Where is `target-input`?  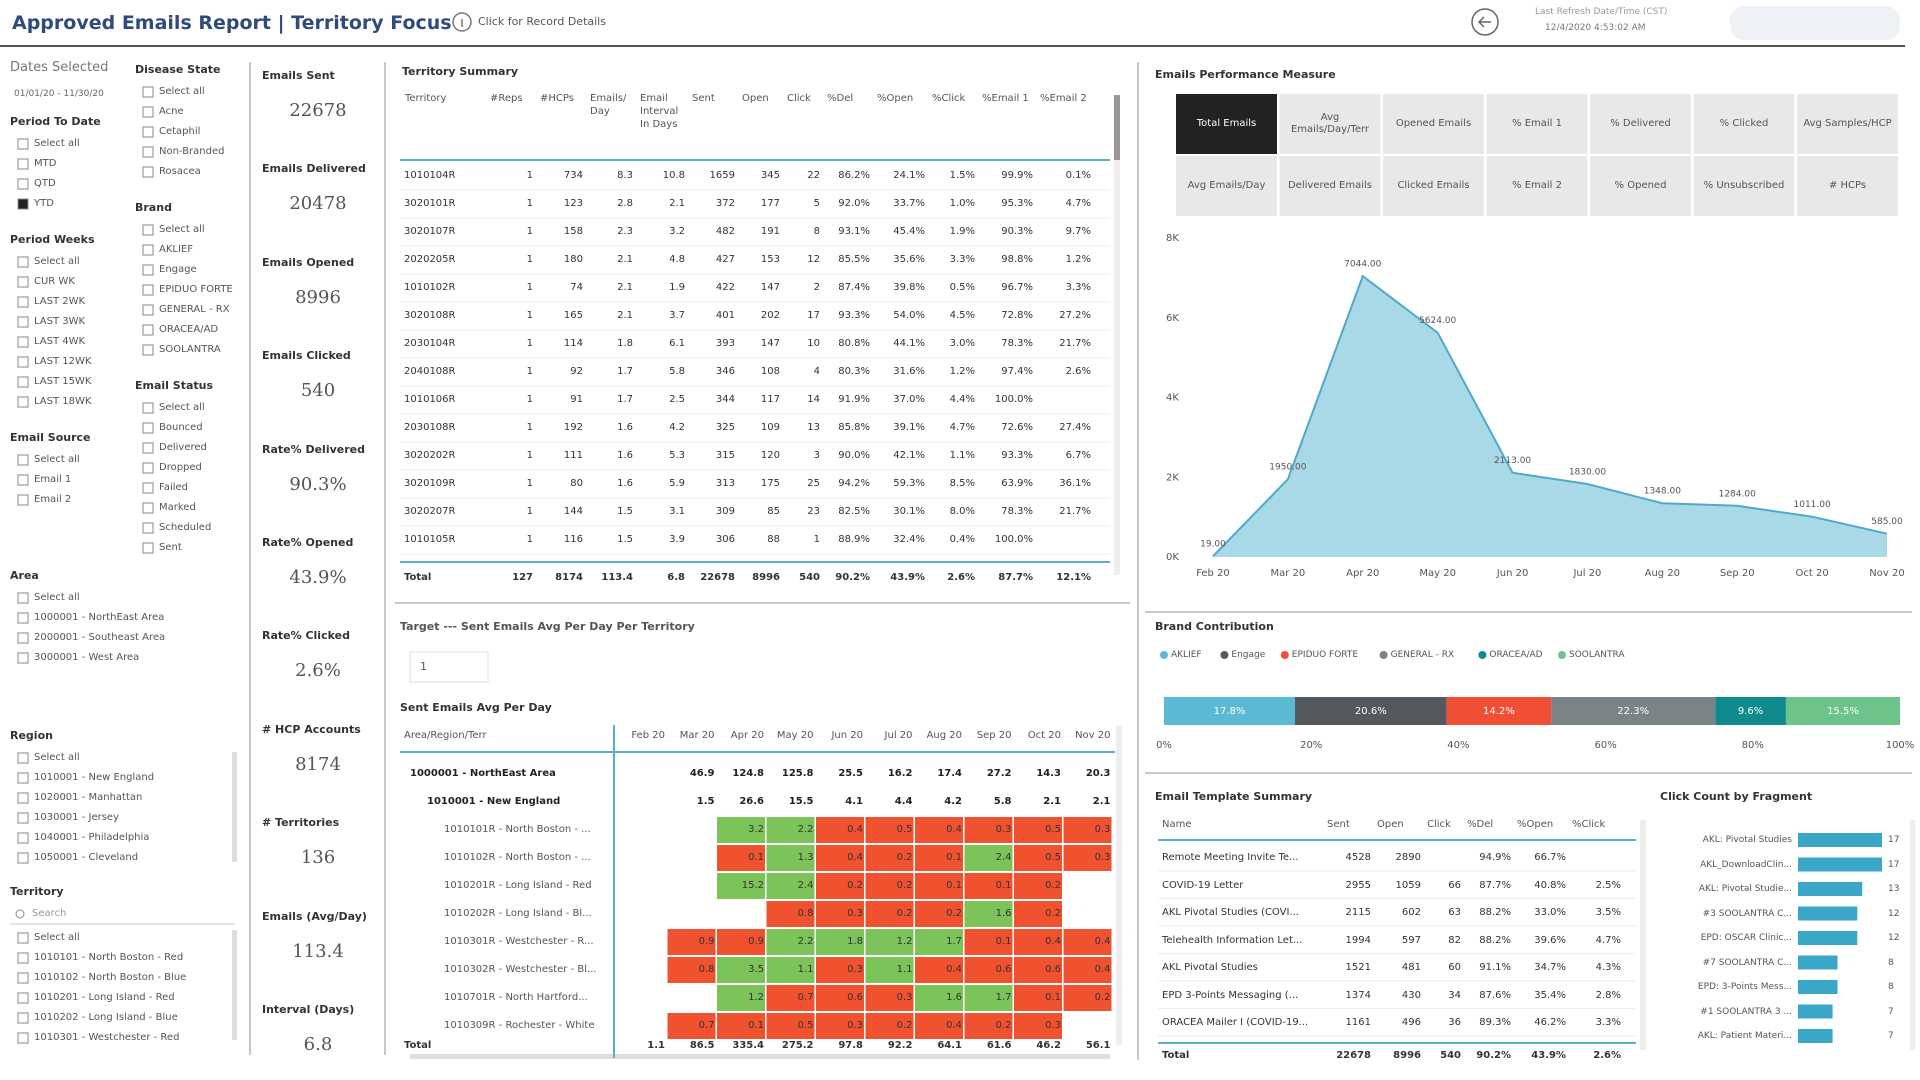 target-input is located at coordinates (449, 667).